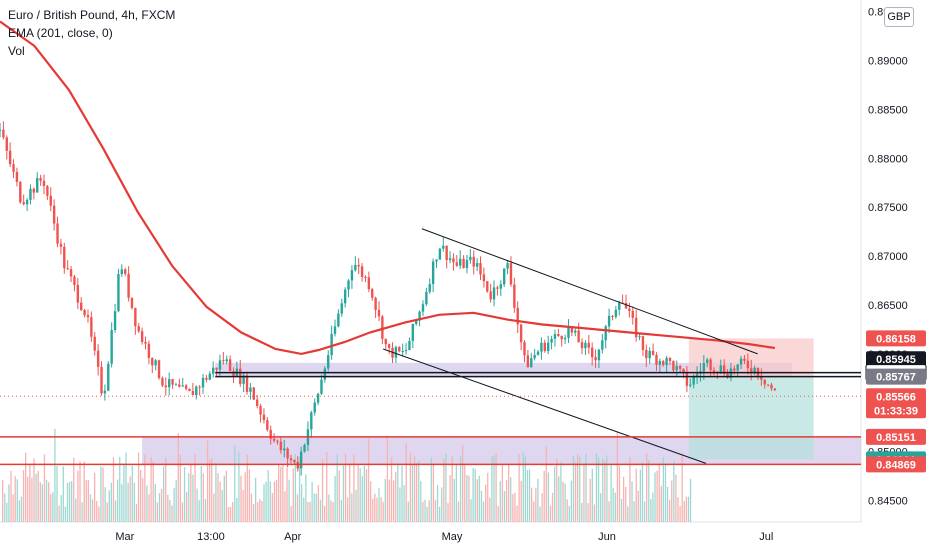  I want to click on currency-selector: GBP, so click(899, 17).